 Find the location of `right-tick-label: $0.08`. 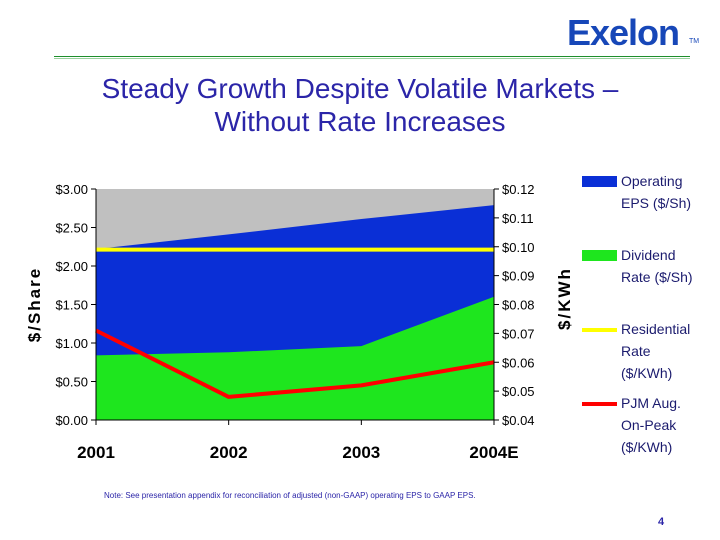

right-tick-label: $0.08 is located at coordinates (518, 305).